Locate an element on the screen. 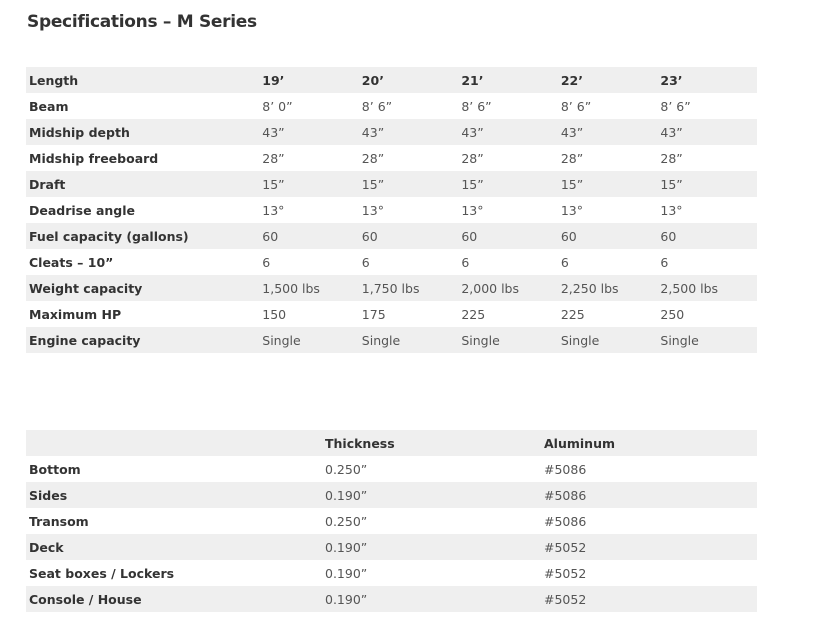 This screenshot has height=634, width=830. row-label: Midship freeboard is located at coordinates (94, 158).